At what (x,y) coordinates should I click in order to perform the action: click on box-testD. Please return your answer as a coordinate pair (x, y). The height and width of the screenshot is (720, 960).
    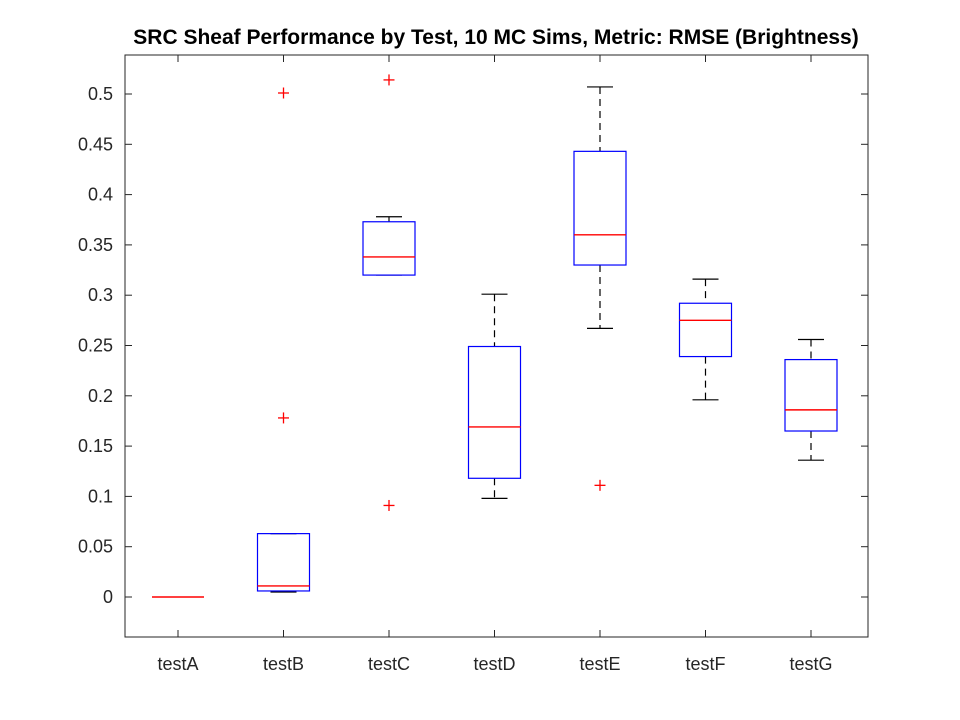
    Looking at the image, I should click on (494, 396).